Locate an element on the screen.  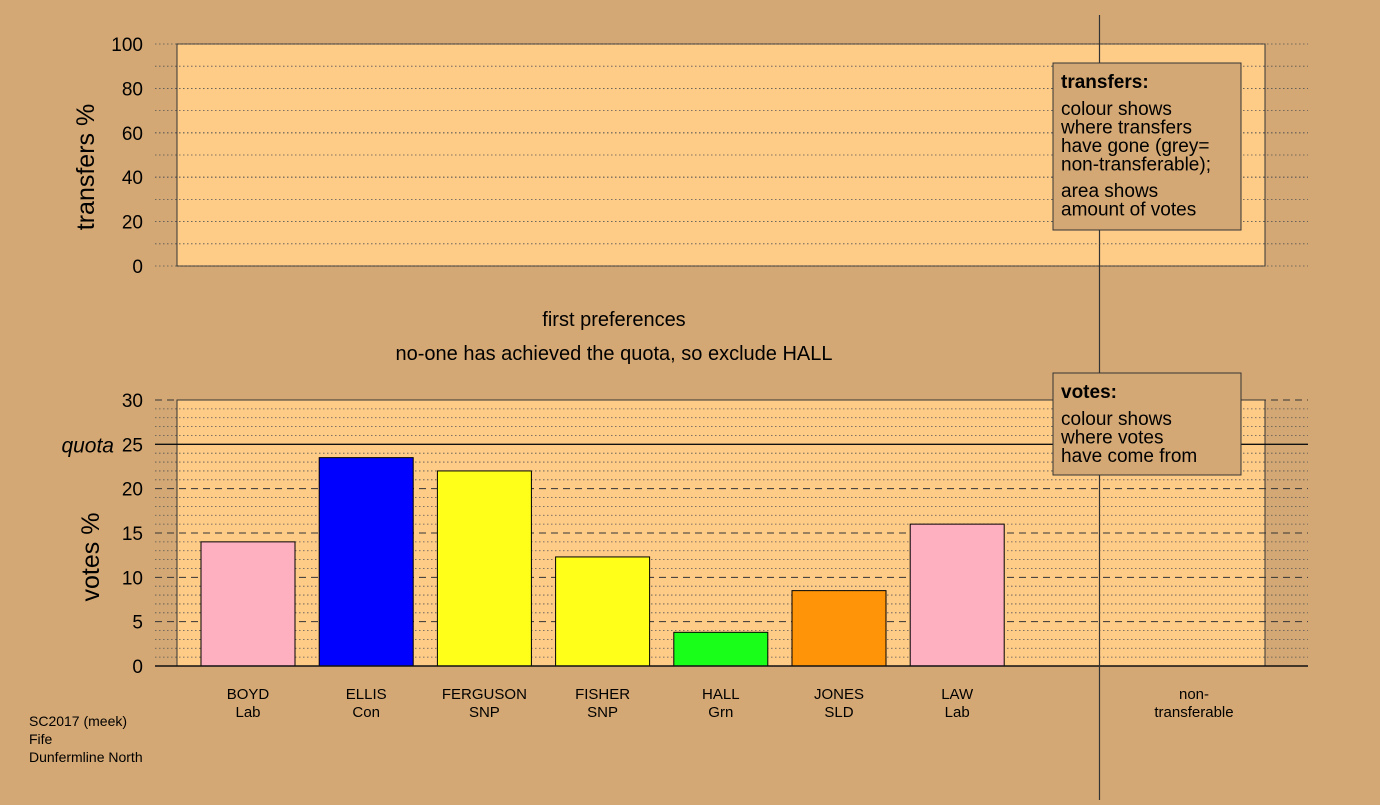
transfers-legend-box is located at coordinates (1147, 146).